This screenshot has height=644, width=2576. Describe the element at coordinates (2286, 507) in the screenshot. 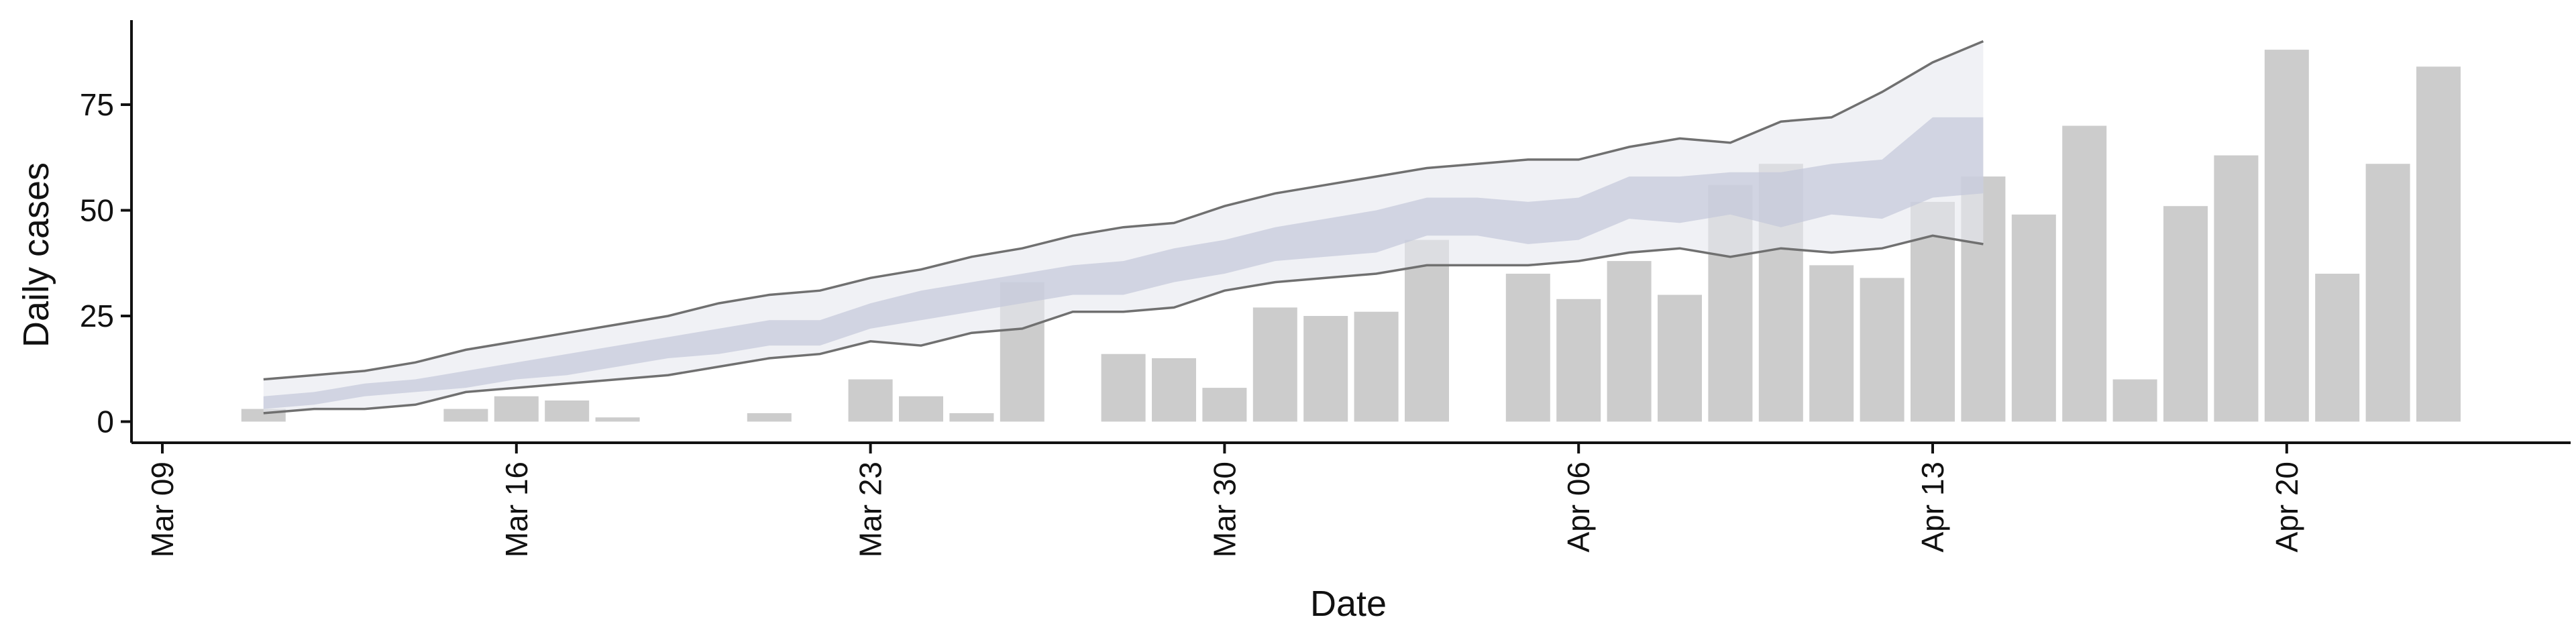

I see `x-tick-label-2020-04-20: Apr 20` at that location.